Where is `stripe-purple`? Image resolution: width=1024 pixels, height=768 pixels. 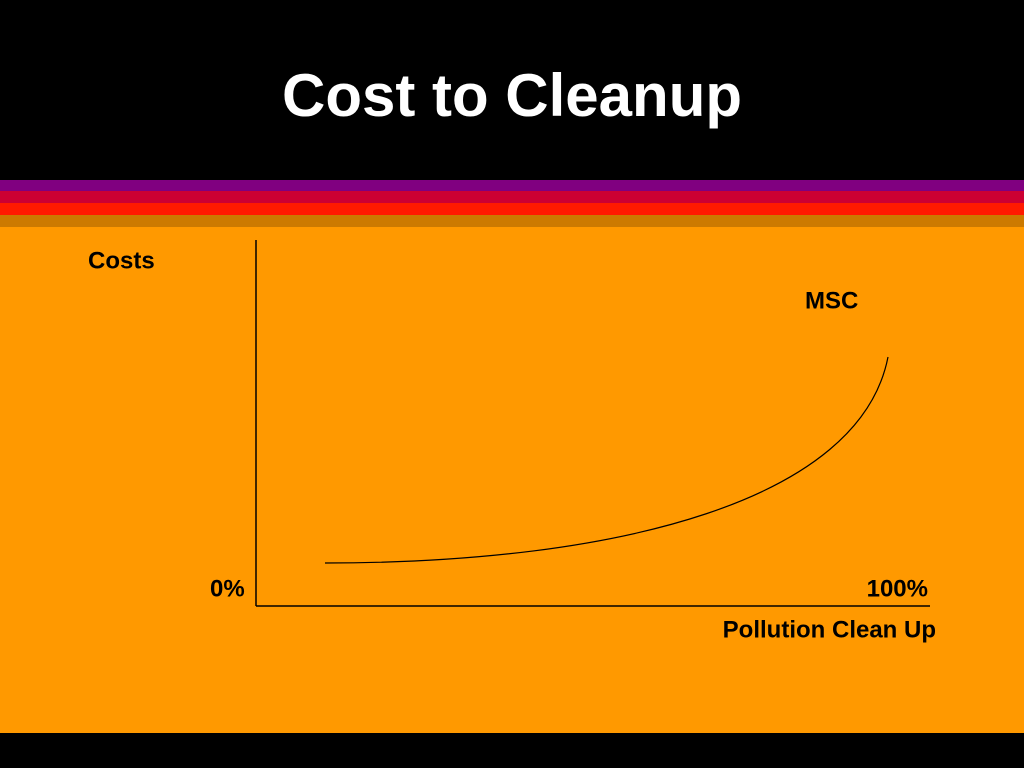
stripe-purple is located at coordinates (512, 185).